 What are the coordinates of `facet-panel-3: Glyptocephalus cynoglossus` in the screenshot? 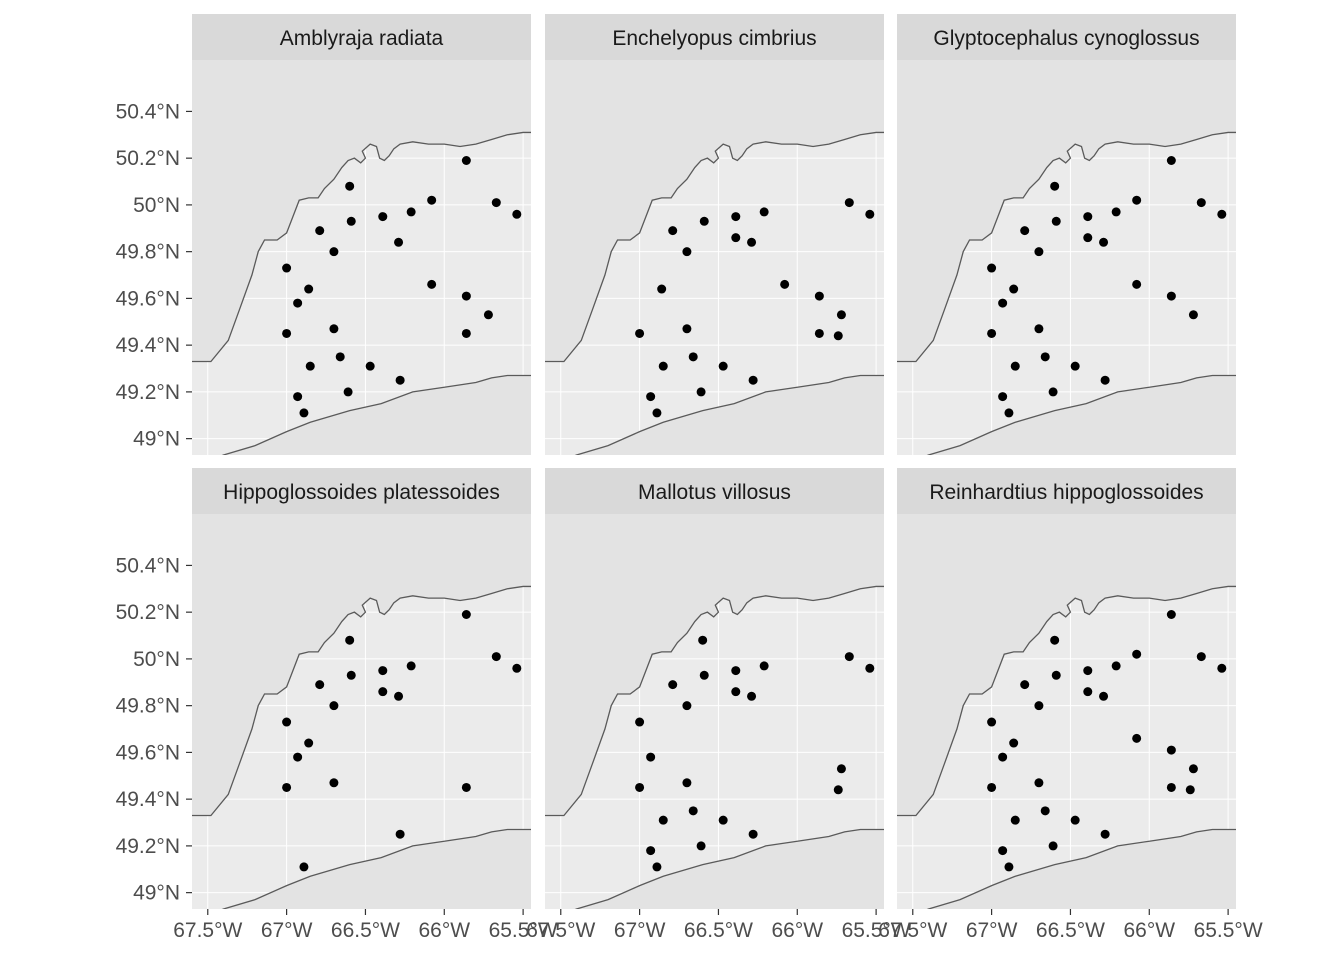 It's located at (1066, 234).